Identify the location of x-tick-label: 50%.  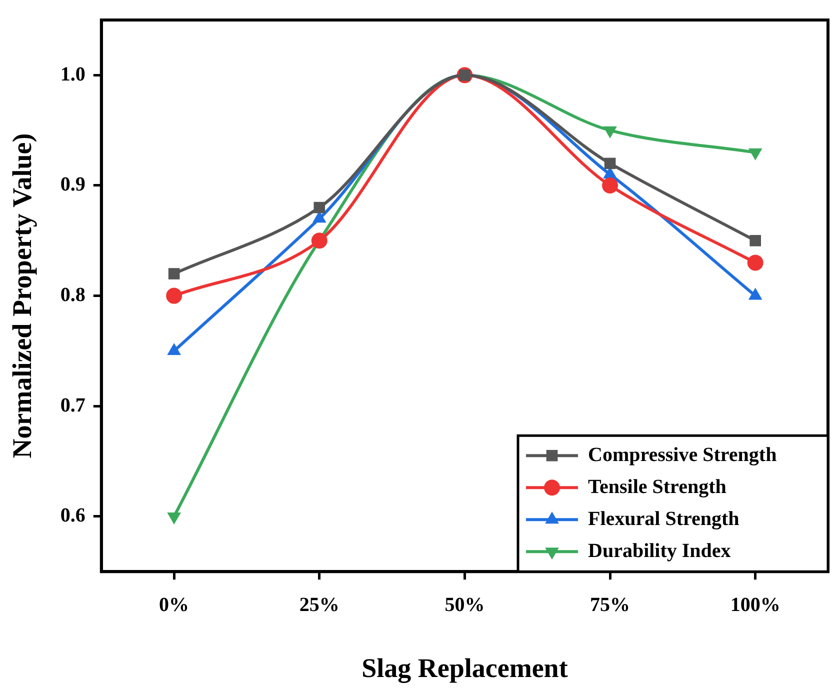
(464, 605).